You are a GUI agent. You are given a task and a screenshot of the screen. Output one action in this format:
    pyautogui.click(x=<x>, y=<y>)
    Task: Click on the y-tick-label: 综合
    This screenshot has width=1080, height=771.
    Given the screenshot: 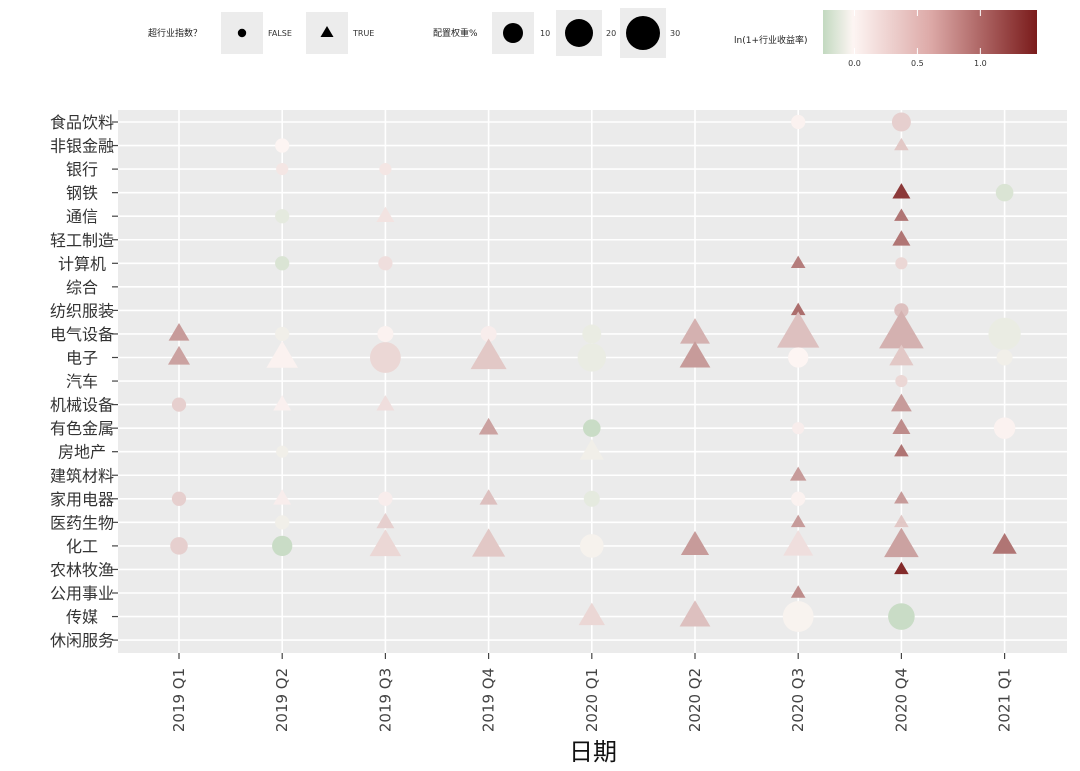 What is the action you would take?
    pyautogui.click(x=82, y=287)
    